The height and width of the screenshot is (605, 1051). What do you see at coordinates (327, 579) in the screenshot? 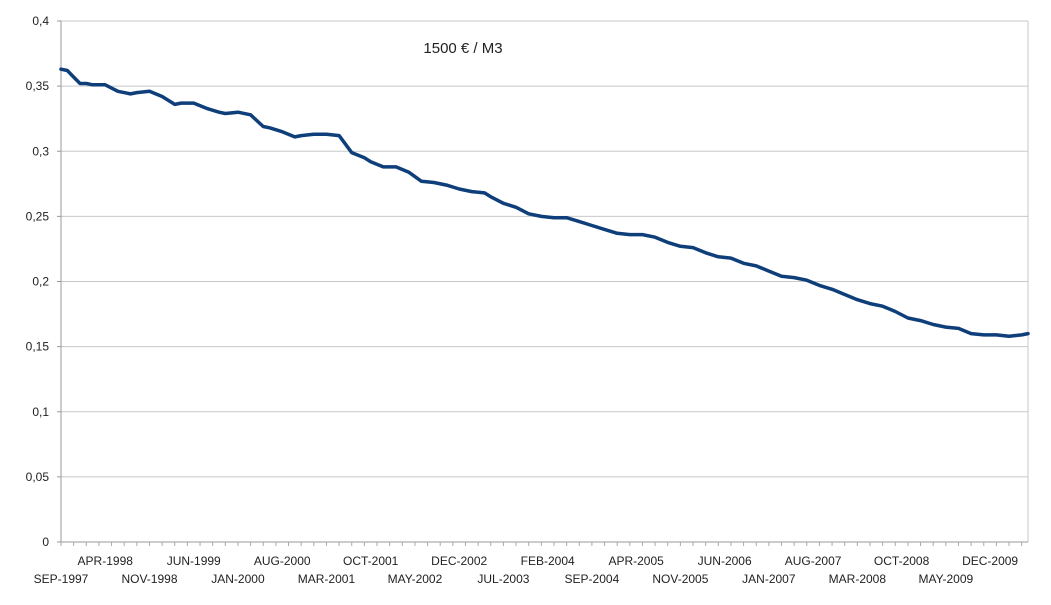
I see `x-tick-label-lower: MAR-2001` at bounding box center [327, 579].